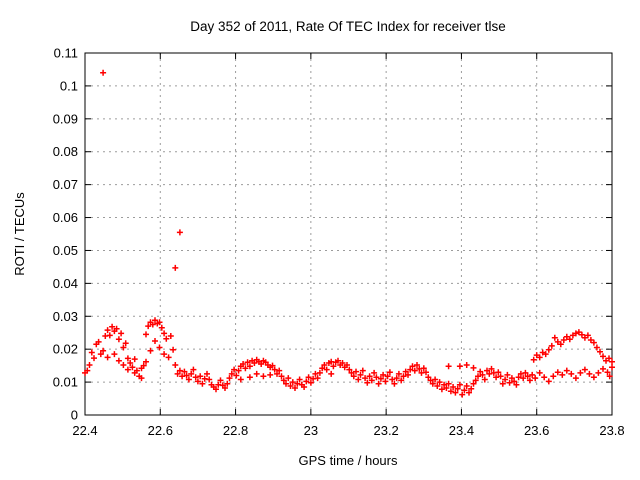 The image size is (640, 480). What do you see at coordinates (348, 460) in the screenshot?
I see `x-axis-label: GPS time / hours` at bounding box center [348, 460].